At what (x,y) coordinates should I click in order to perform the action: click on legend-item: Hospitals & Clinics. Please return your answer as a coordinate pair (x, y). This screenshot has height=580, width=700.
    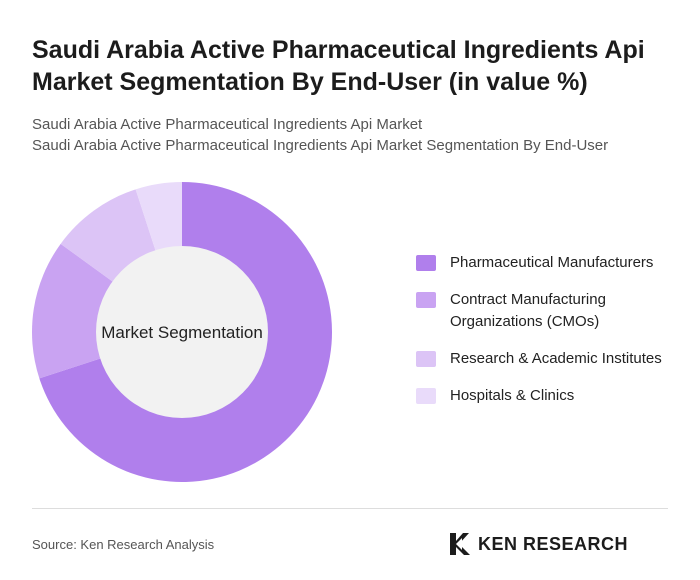
    Looking at the image, I should click on (551, 396).